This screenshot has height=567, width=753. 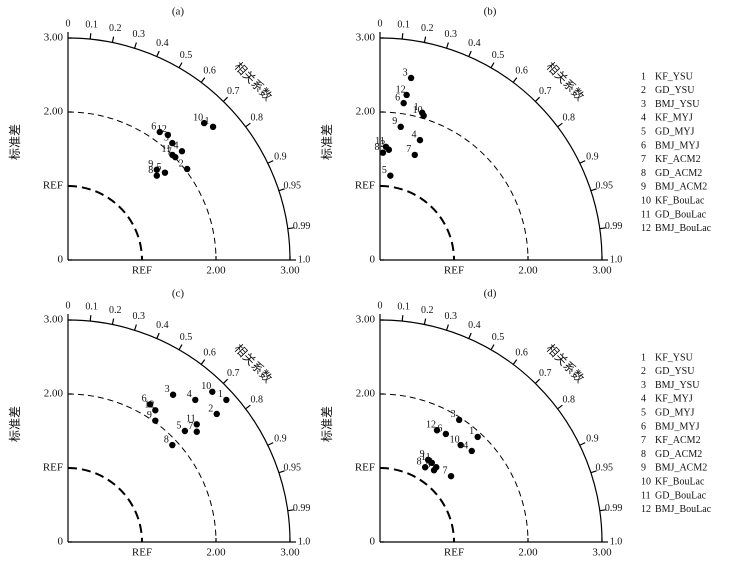 I want to click on corr-tick-label: 0.5, so click(x=498, y=55).